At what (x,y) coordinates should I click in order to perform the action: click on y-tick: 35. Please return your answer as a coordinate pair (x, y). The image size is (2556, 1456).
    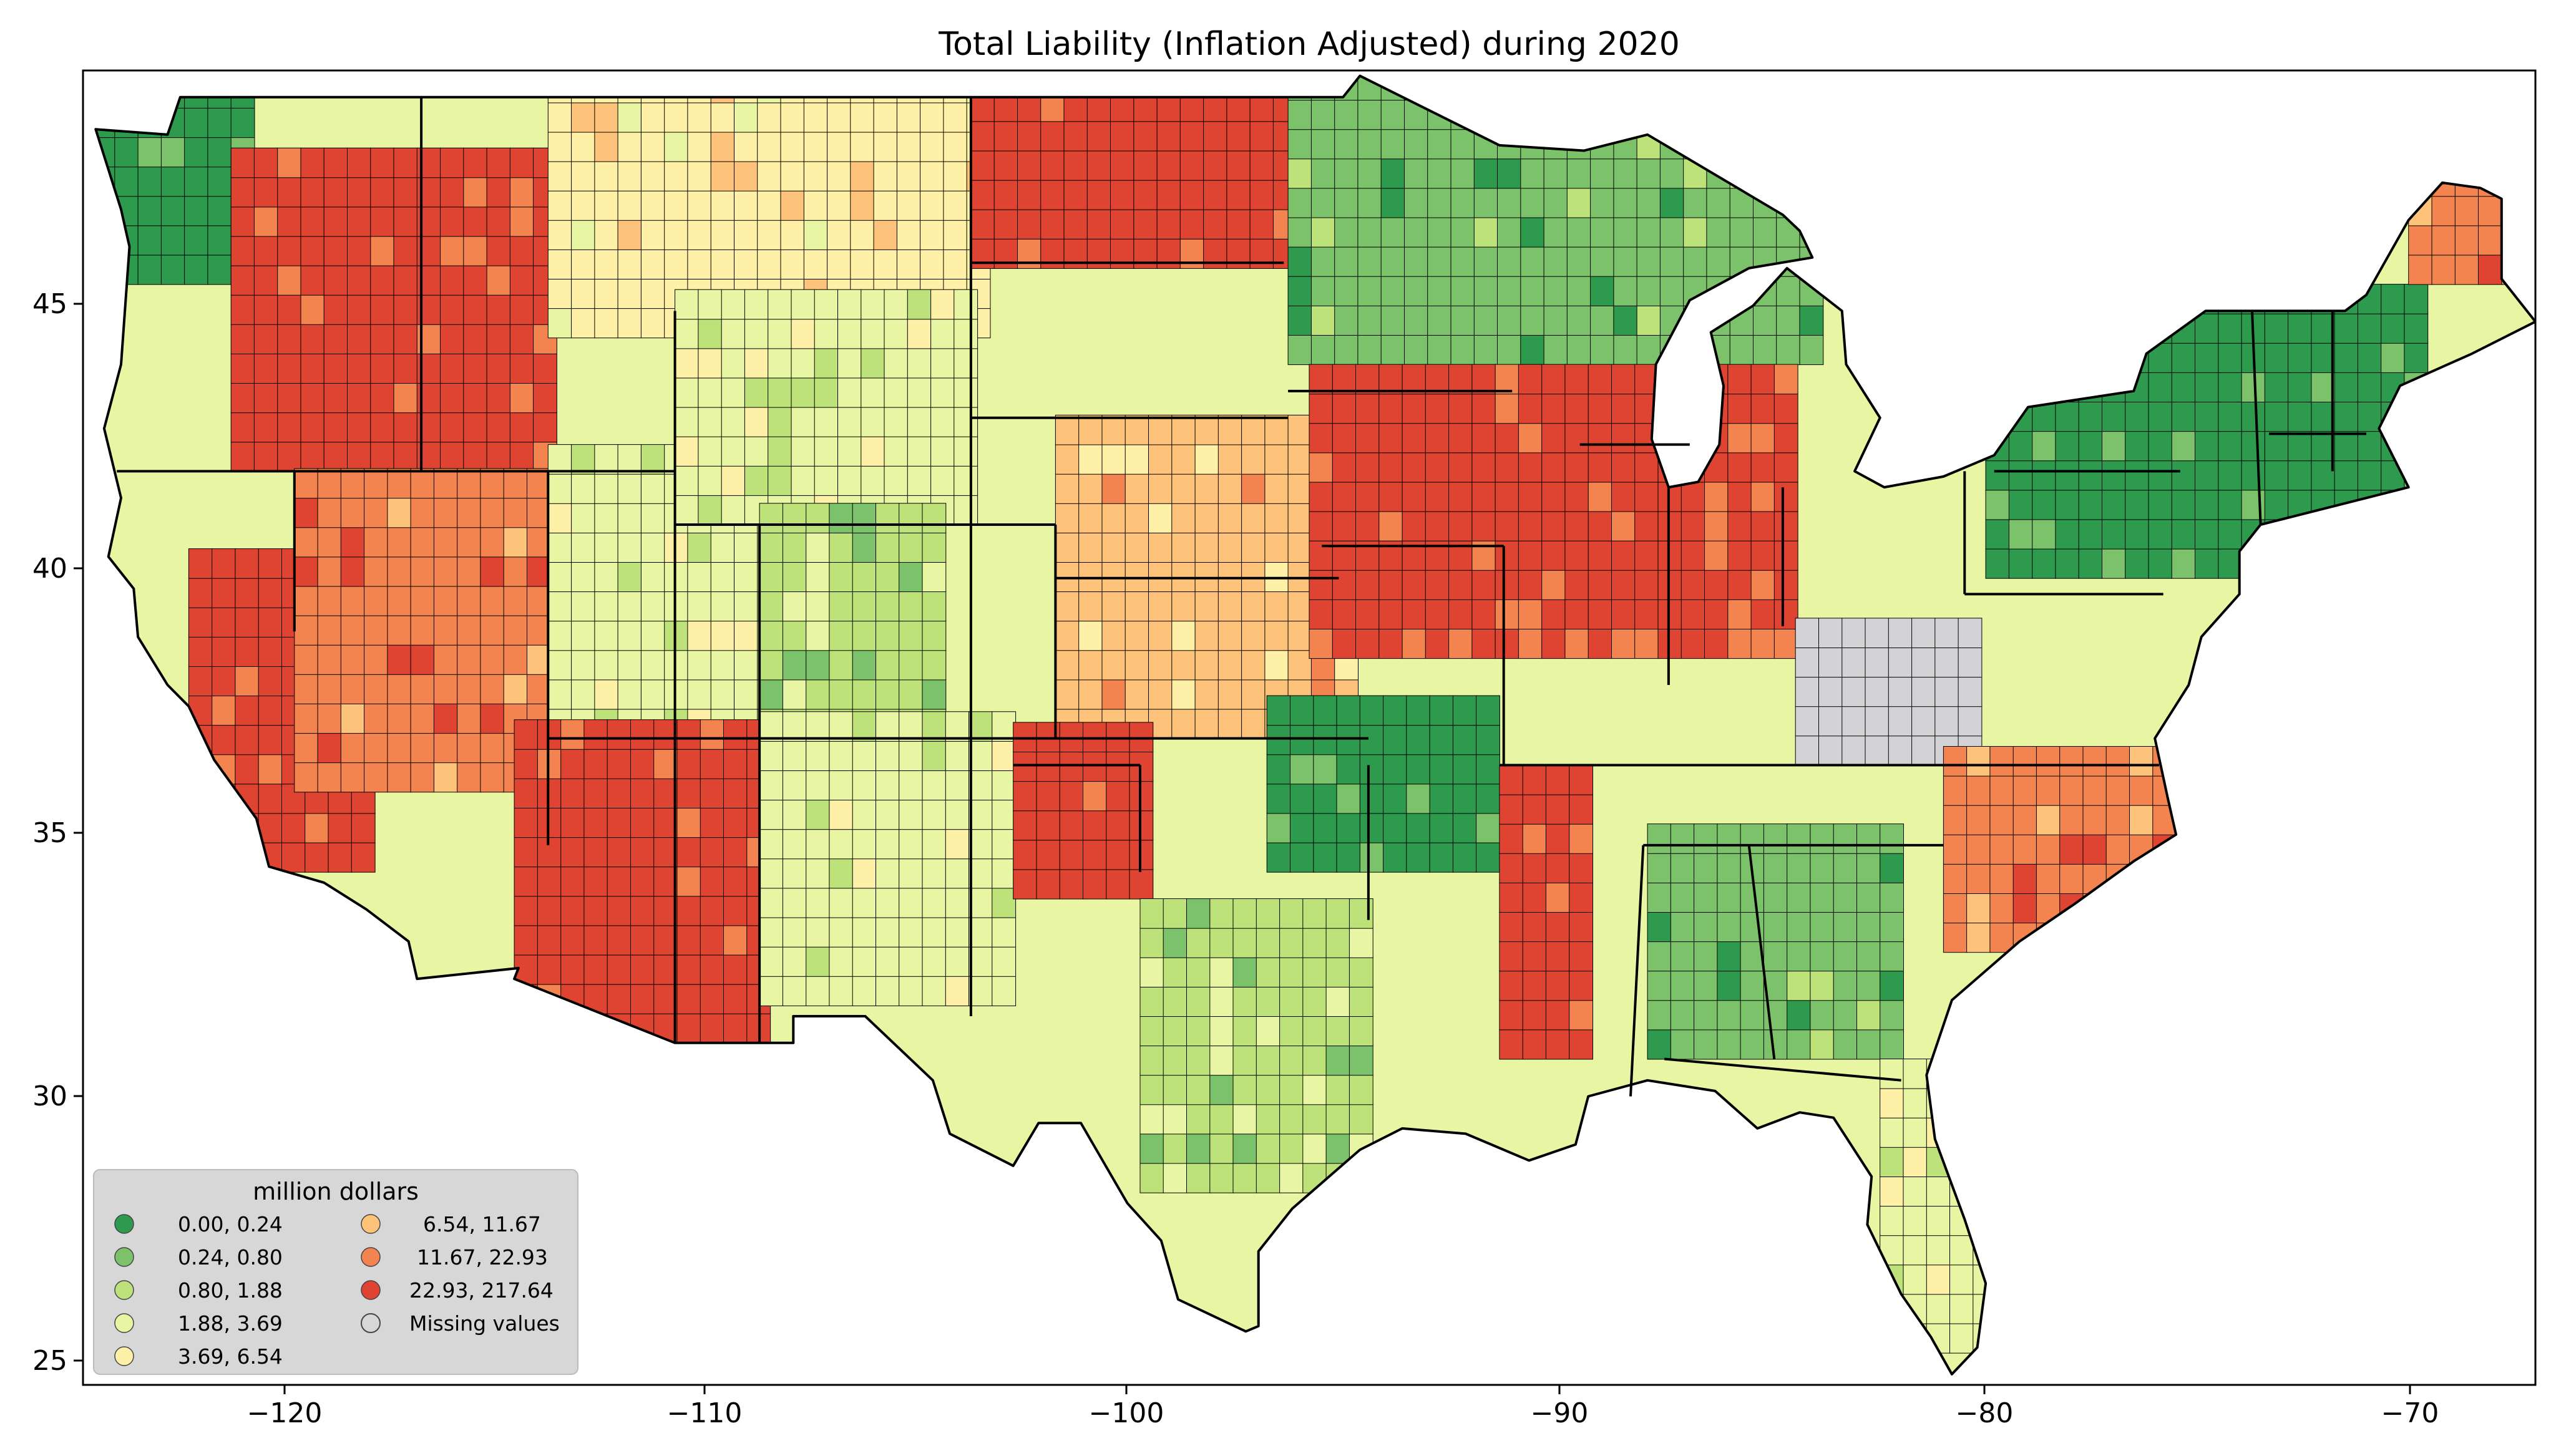
    Looking at the image, I should click on (58, 833).